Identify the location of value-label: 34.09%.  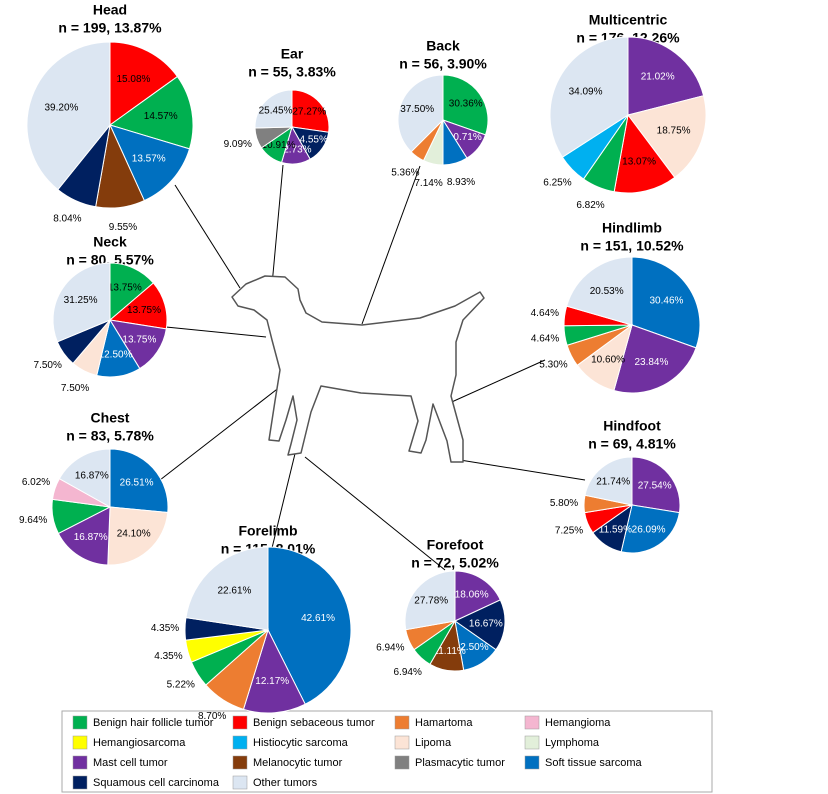
(586, 91).